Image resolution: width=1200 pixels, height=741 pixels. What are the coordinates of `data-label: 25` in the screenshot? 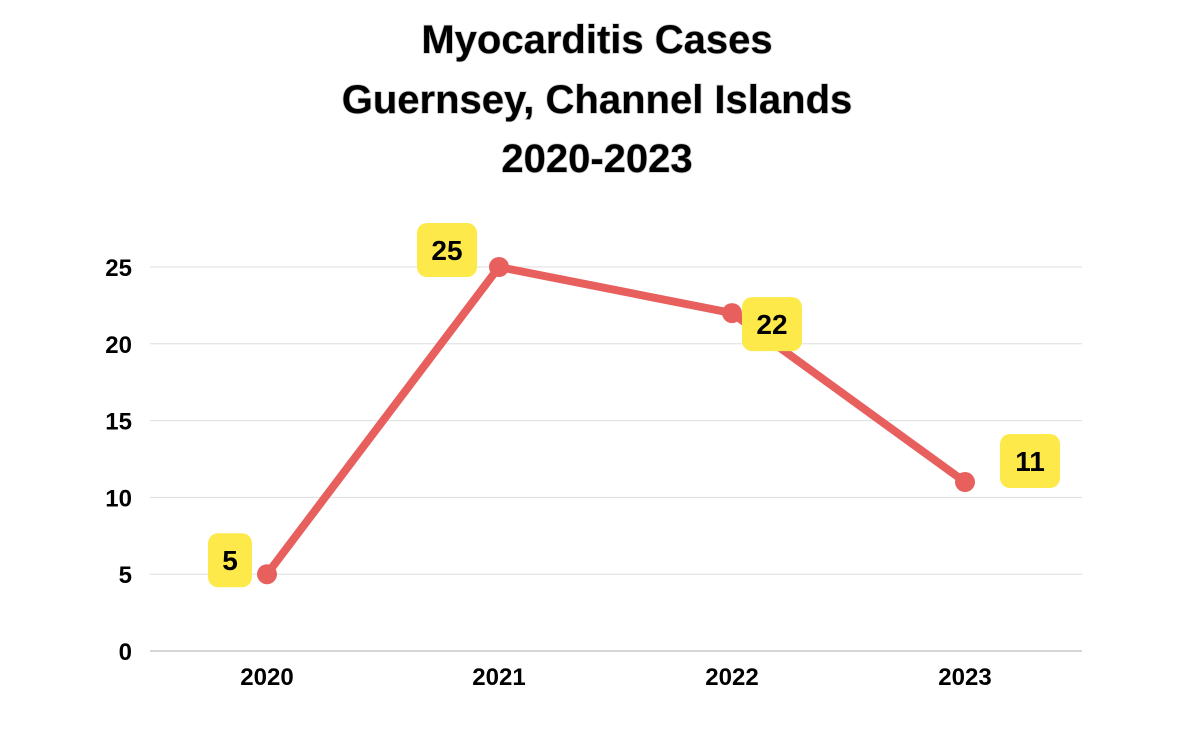 It's located at (447, 250).